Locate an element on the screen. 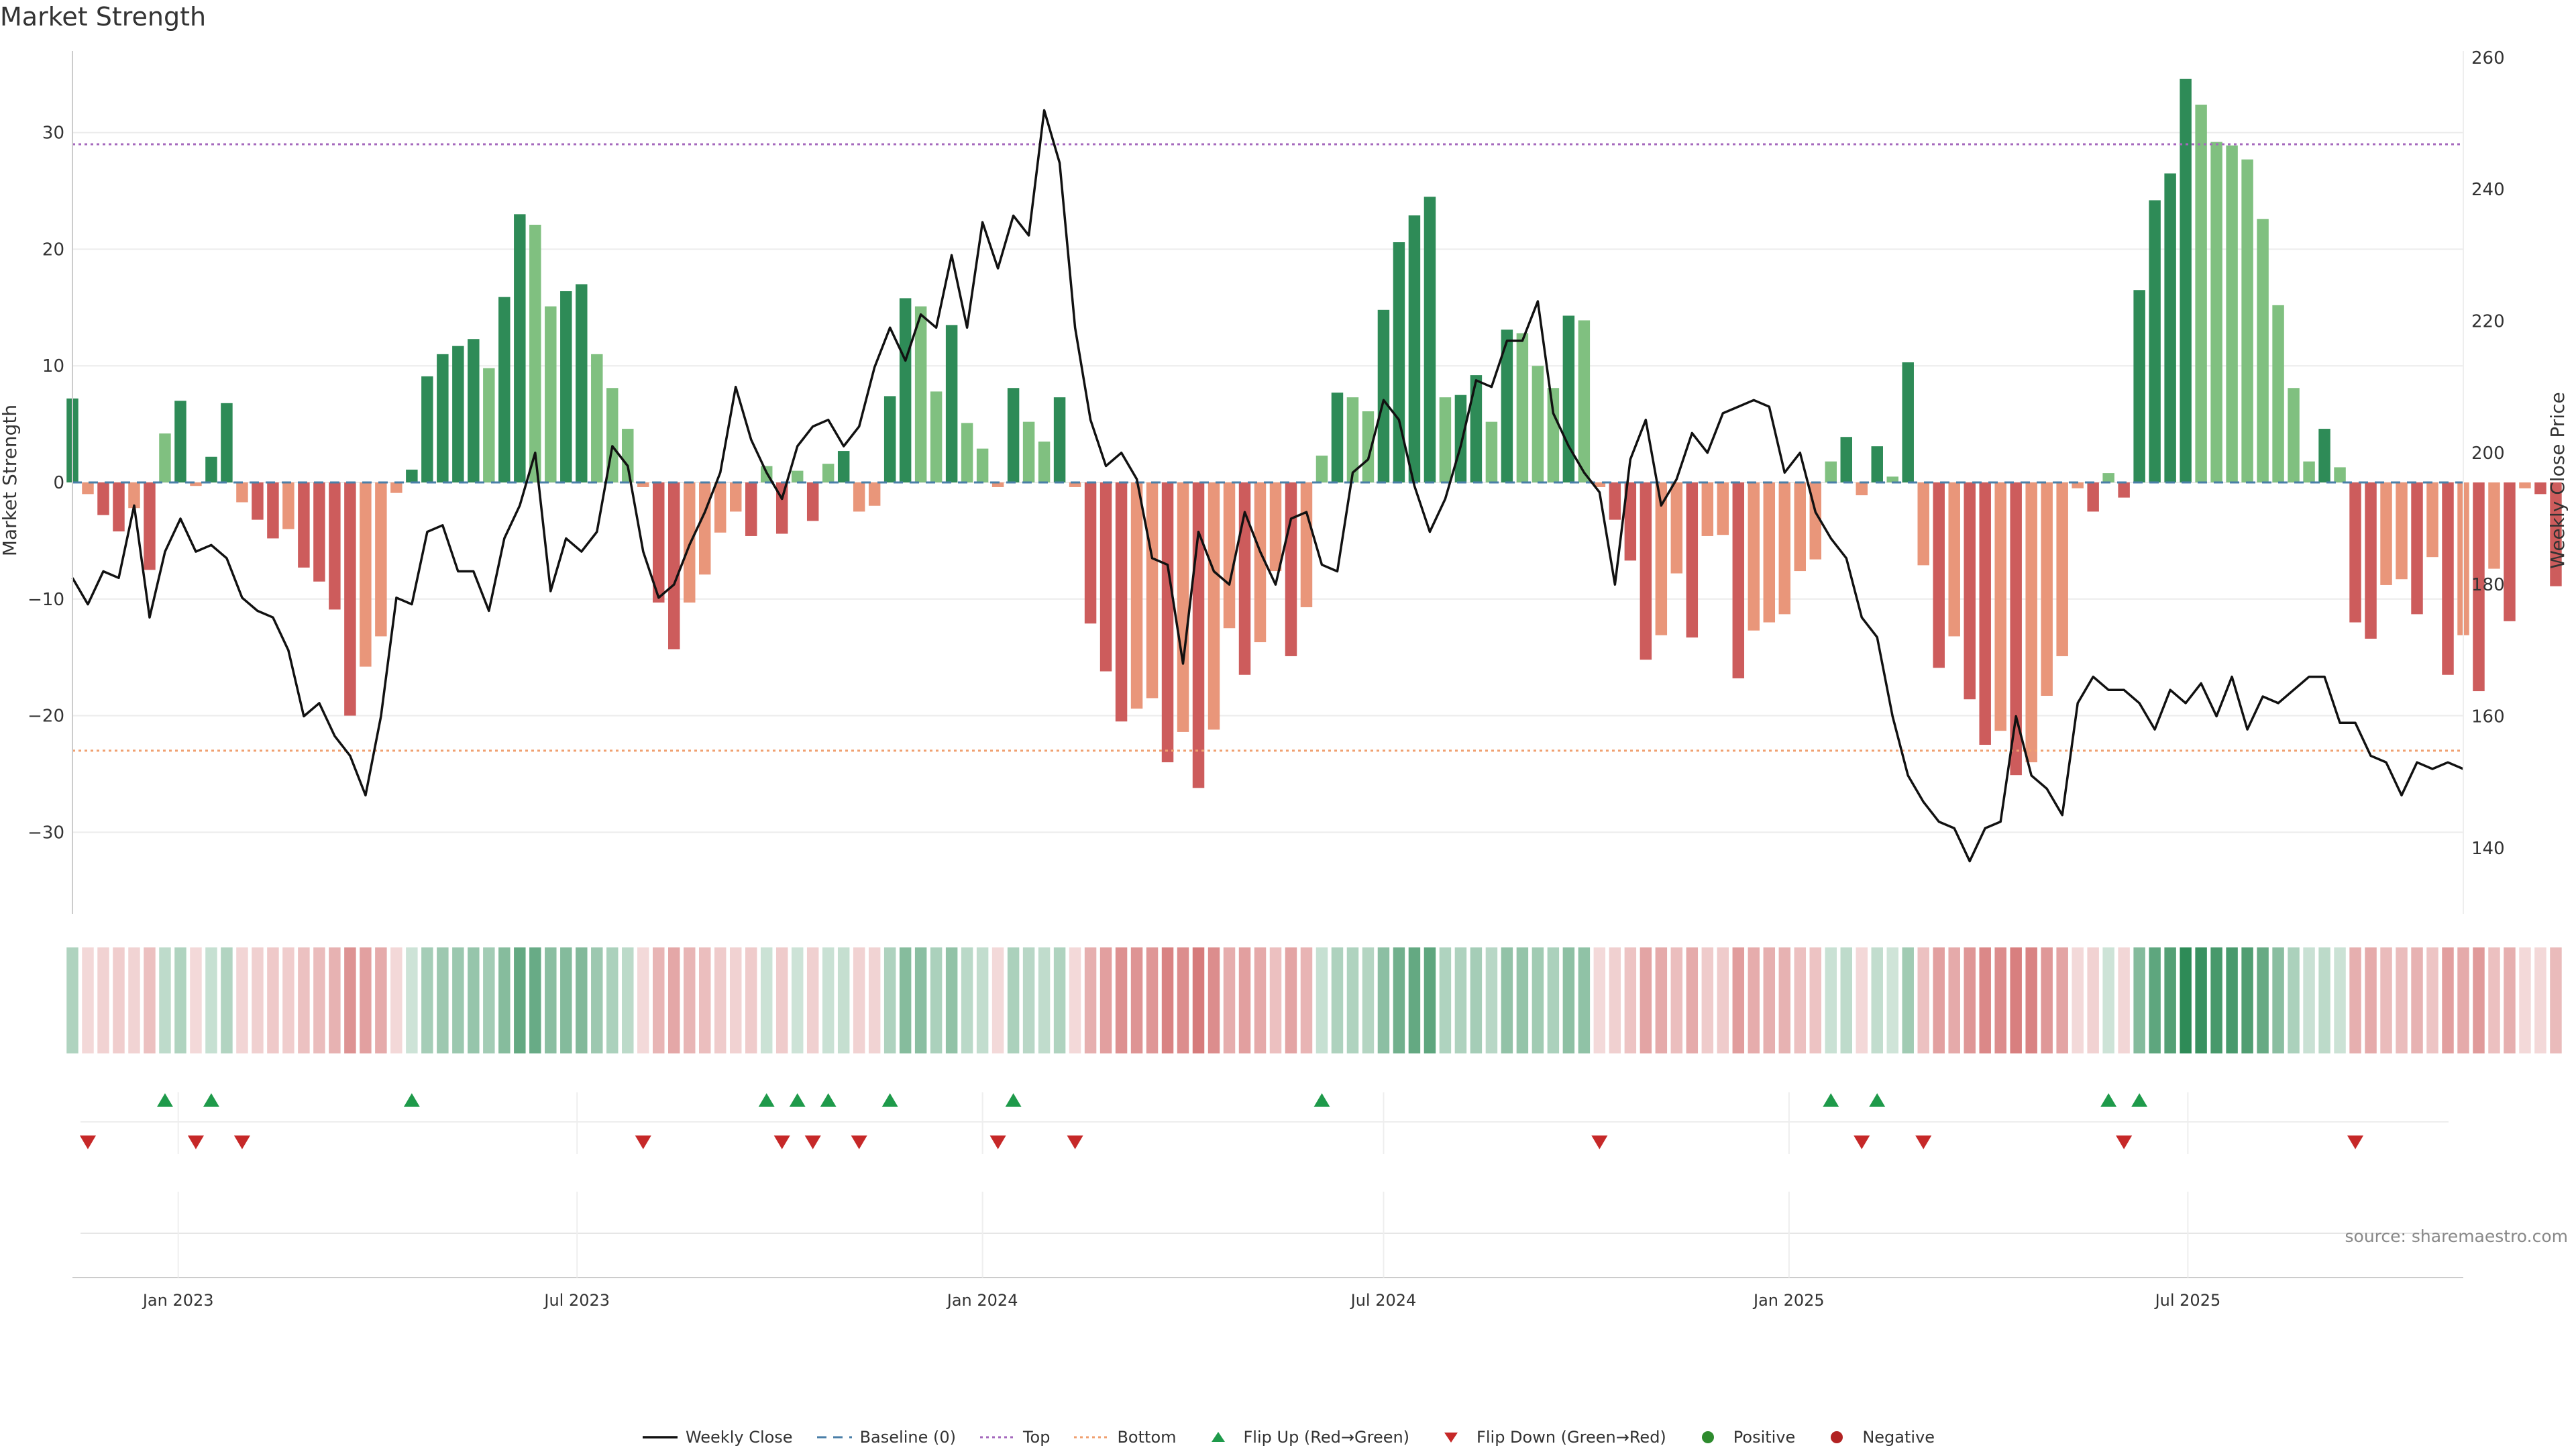  y2-tick-label: 180 is located at coordinates (2488, 585).